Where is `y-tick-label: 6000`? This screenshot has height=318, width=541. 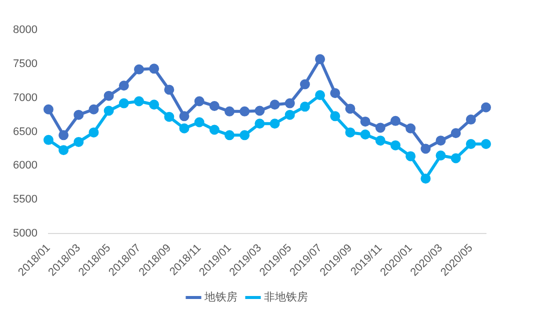
y-tick-label: 6000 is located at coordinates (25, 166).